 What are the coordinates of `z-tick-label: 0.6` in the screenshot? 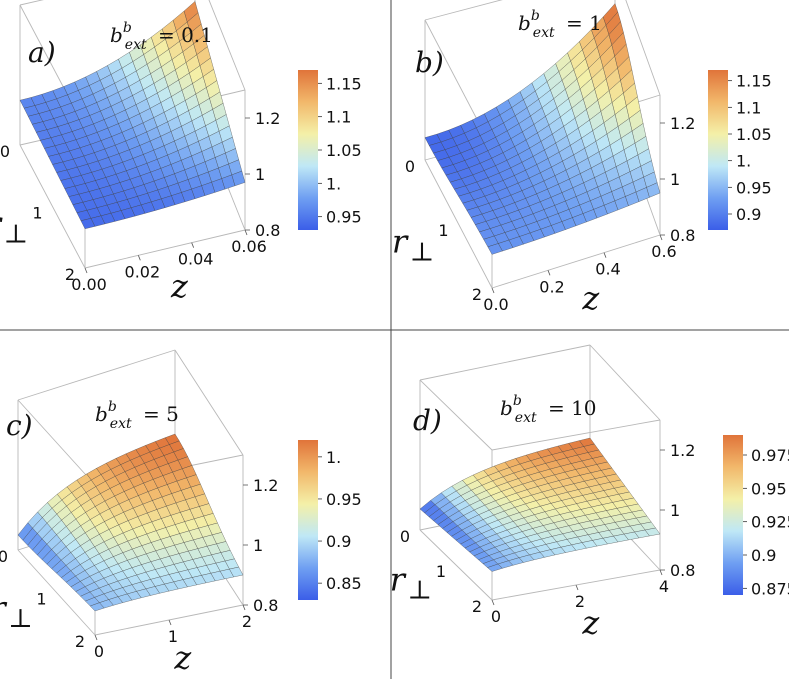 It's located at (663, 251).